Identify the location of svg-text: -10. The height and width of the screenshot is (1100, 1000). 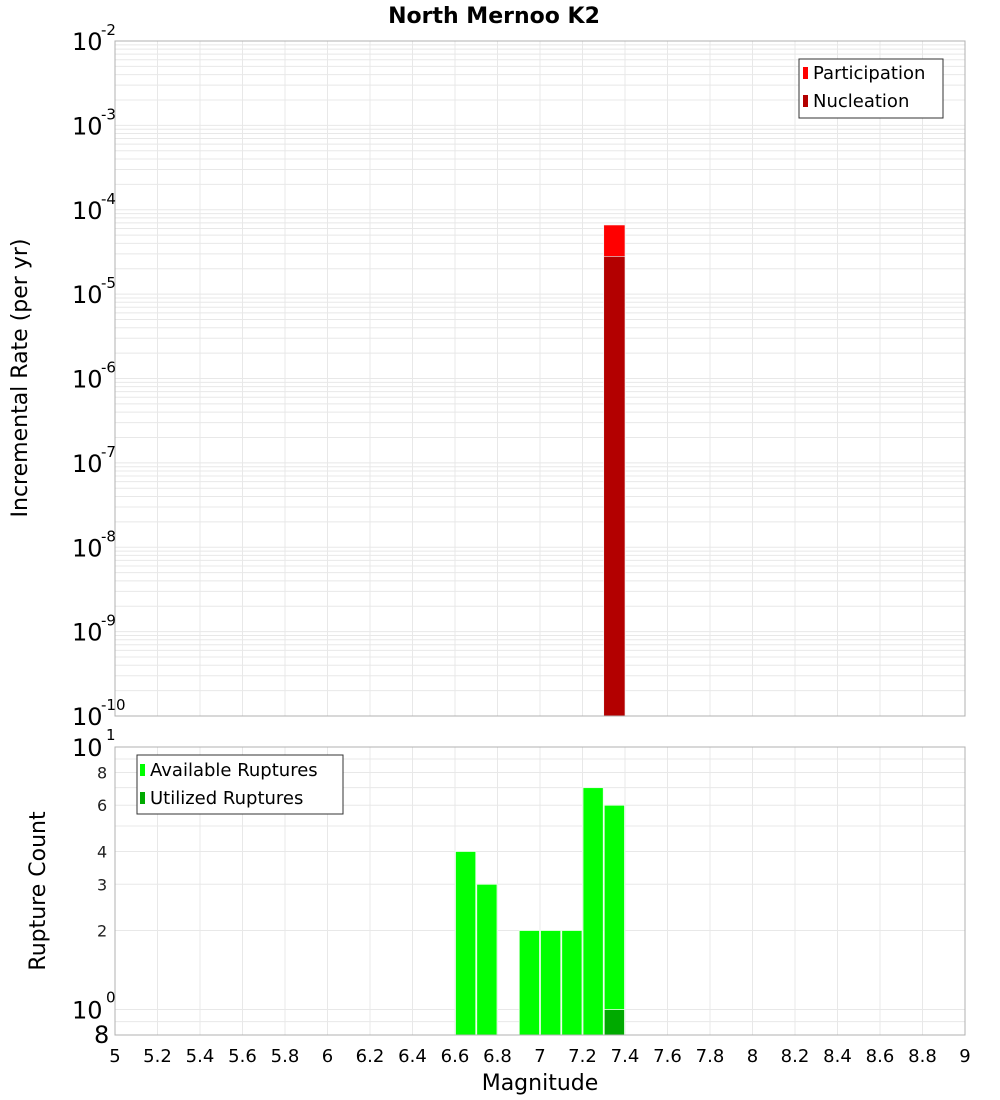
(113, 705).